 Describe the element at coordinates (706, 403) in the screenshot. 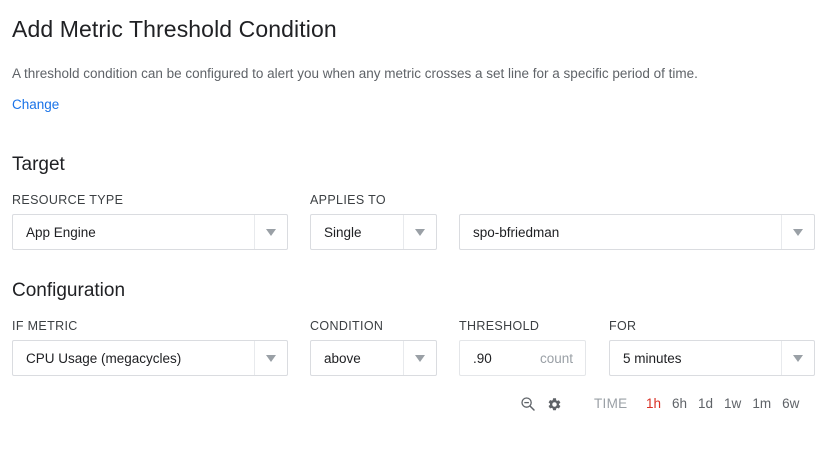

I see `time-range-1d: 1d` at that location.